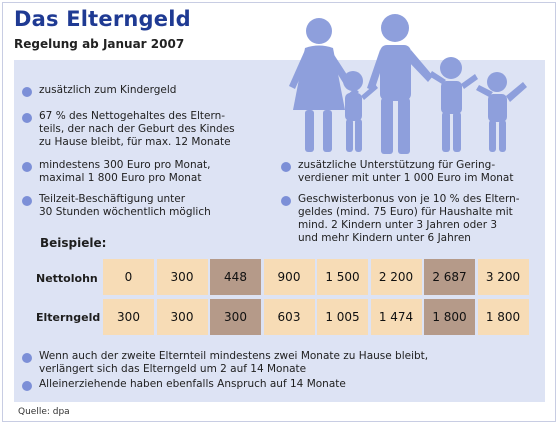  Describe the element at coordinates (112, 199) in the screenshot. I see `bullet-text: Teilzeit-Beschäftigung unter` at that location.